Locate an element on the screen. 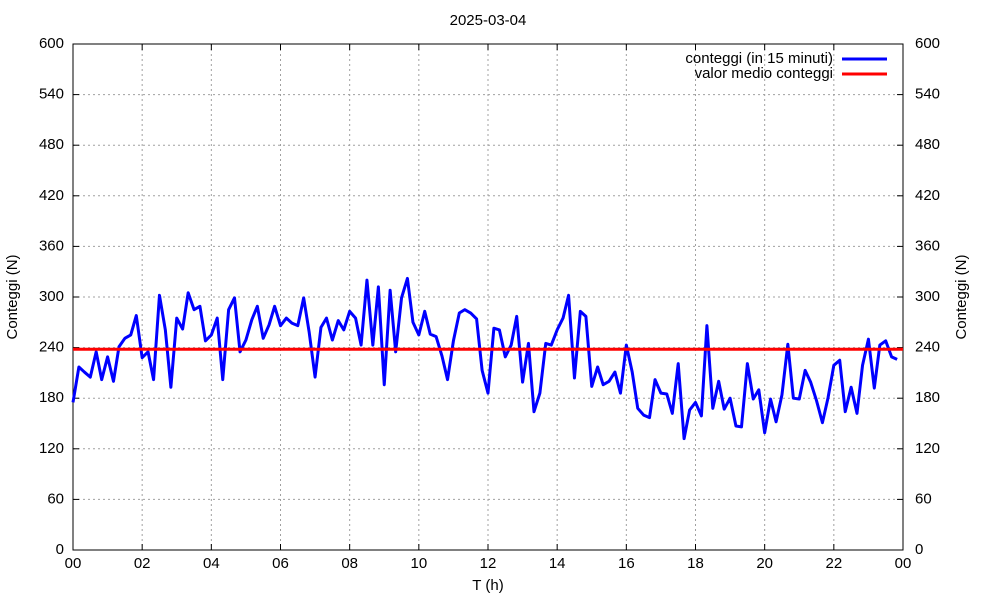  x-tick-label: 14 is located at coordinates (557, 563).